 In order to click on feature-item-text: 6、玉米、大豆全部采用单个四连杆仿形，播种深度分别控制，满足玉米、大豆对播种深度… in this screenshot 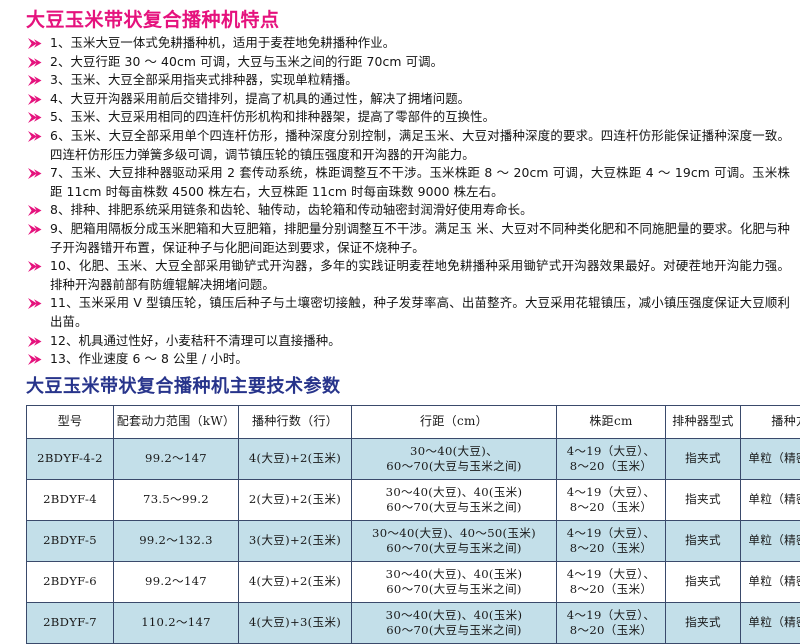, I will do `click(420, 145)`.